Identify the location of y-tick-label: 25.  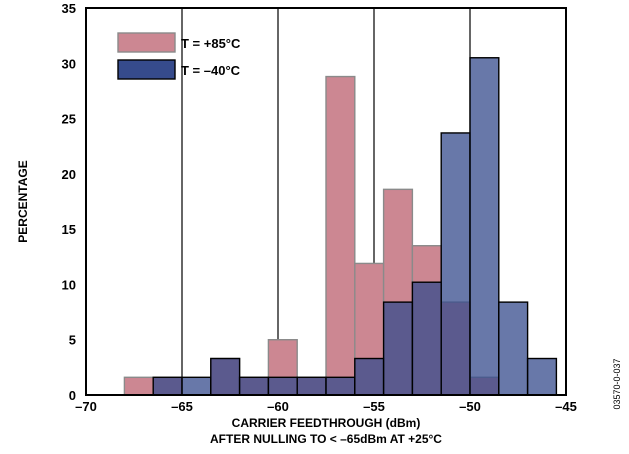
(69, 119).